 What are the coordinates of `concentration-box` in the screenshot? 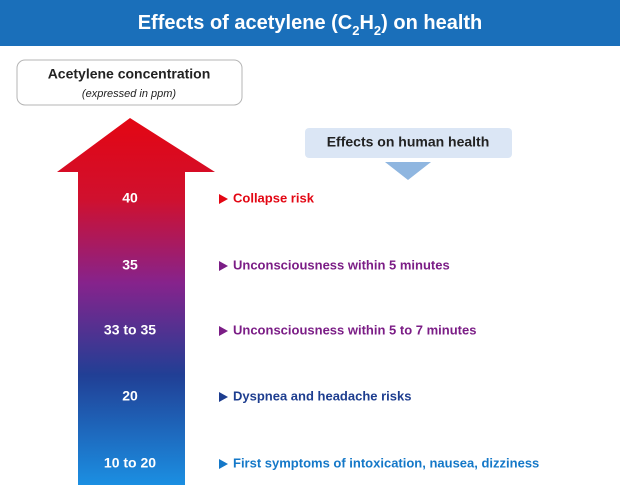 It's located at (129, 82).